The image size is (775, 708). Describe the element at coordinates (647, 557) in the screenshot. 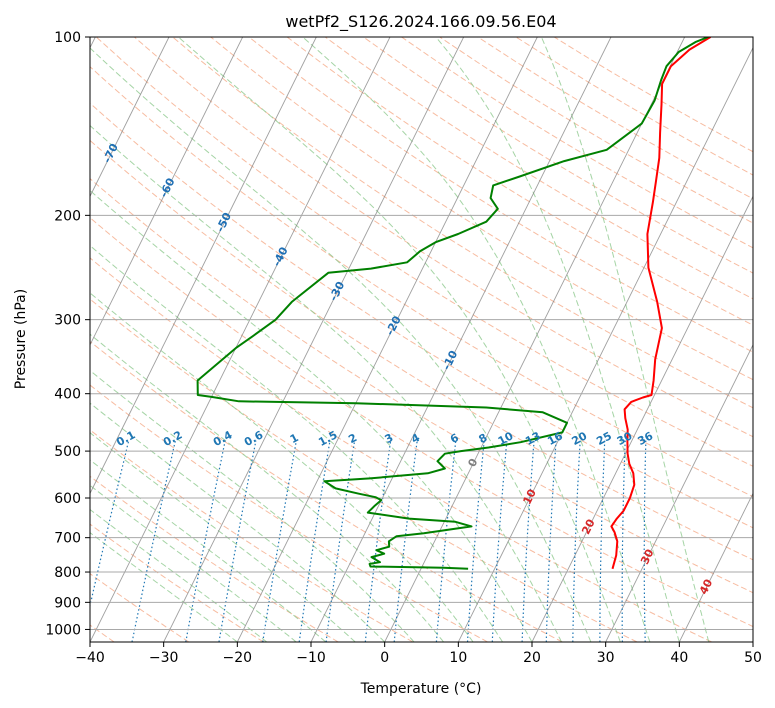

I see `isotherm-label-warm: 30` at that location.